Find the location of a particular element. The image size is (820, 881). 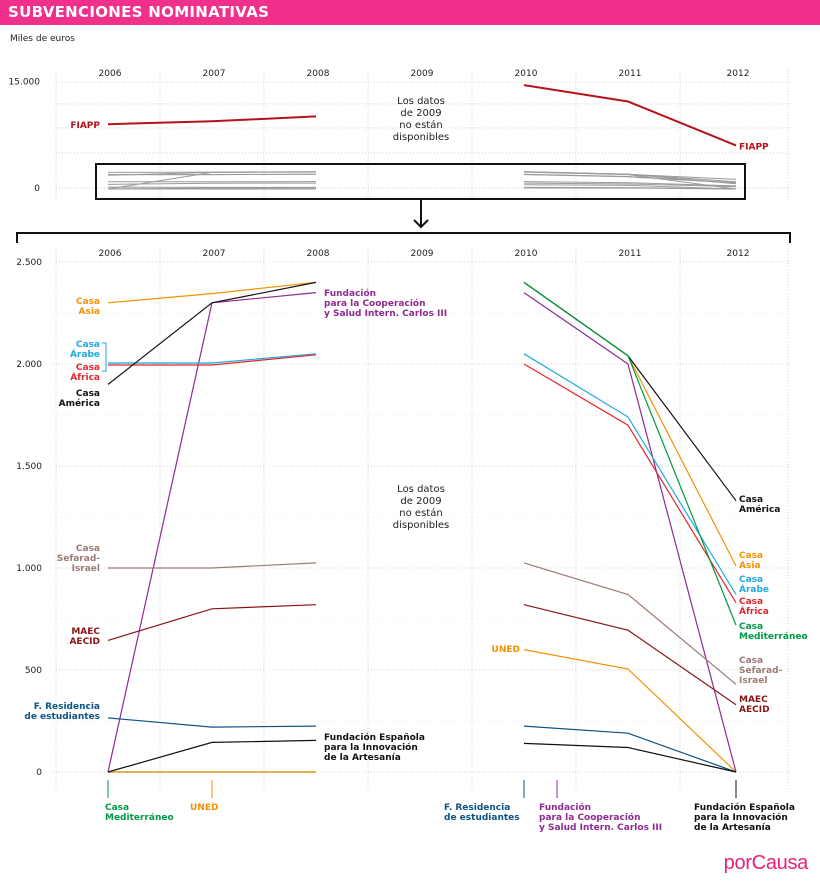

series-label-fundacion-para-la-cooperacion-y-salud-intern-carlos-iii-bottom: Fundación is located at coordinates (565, 807).